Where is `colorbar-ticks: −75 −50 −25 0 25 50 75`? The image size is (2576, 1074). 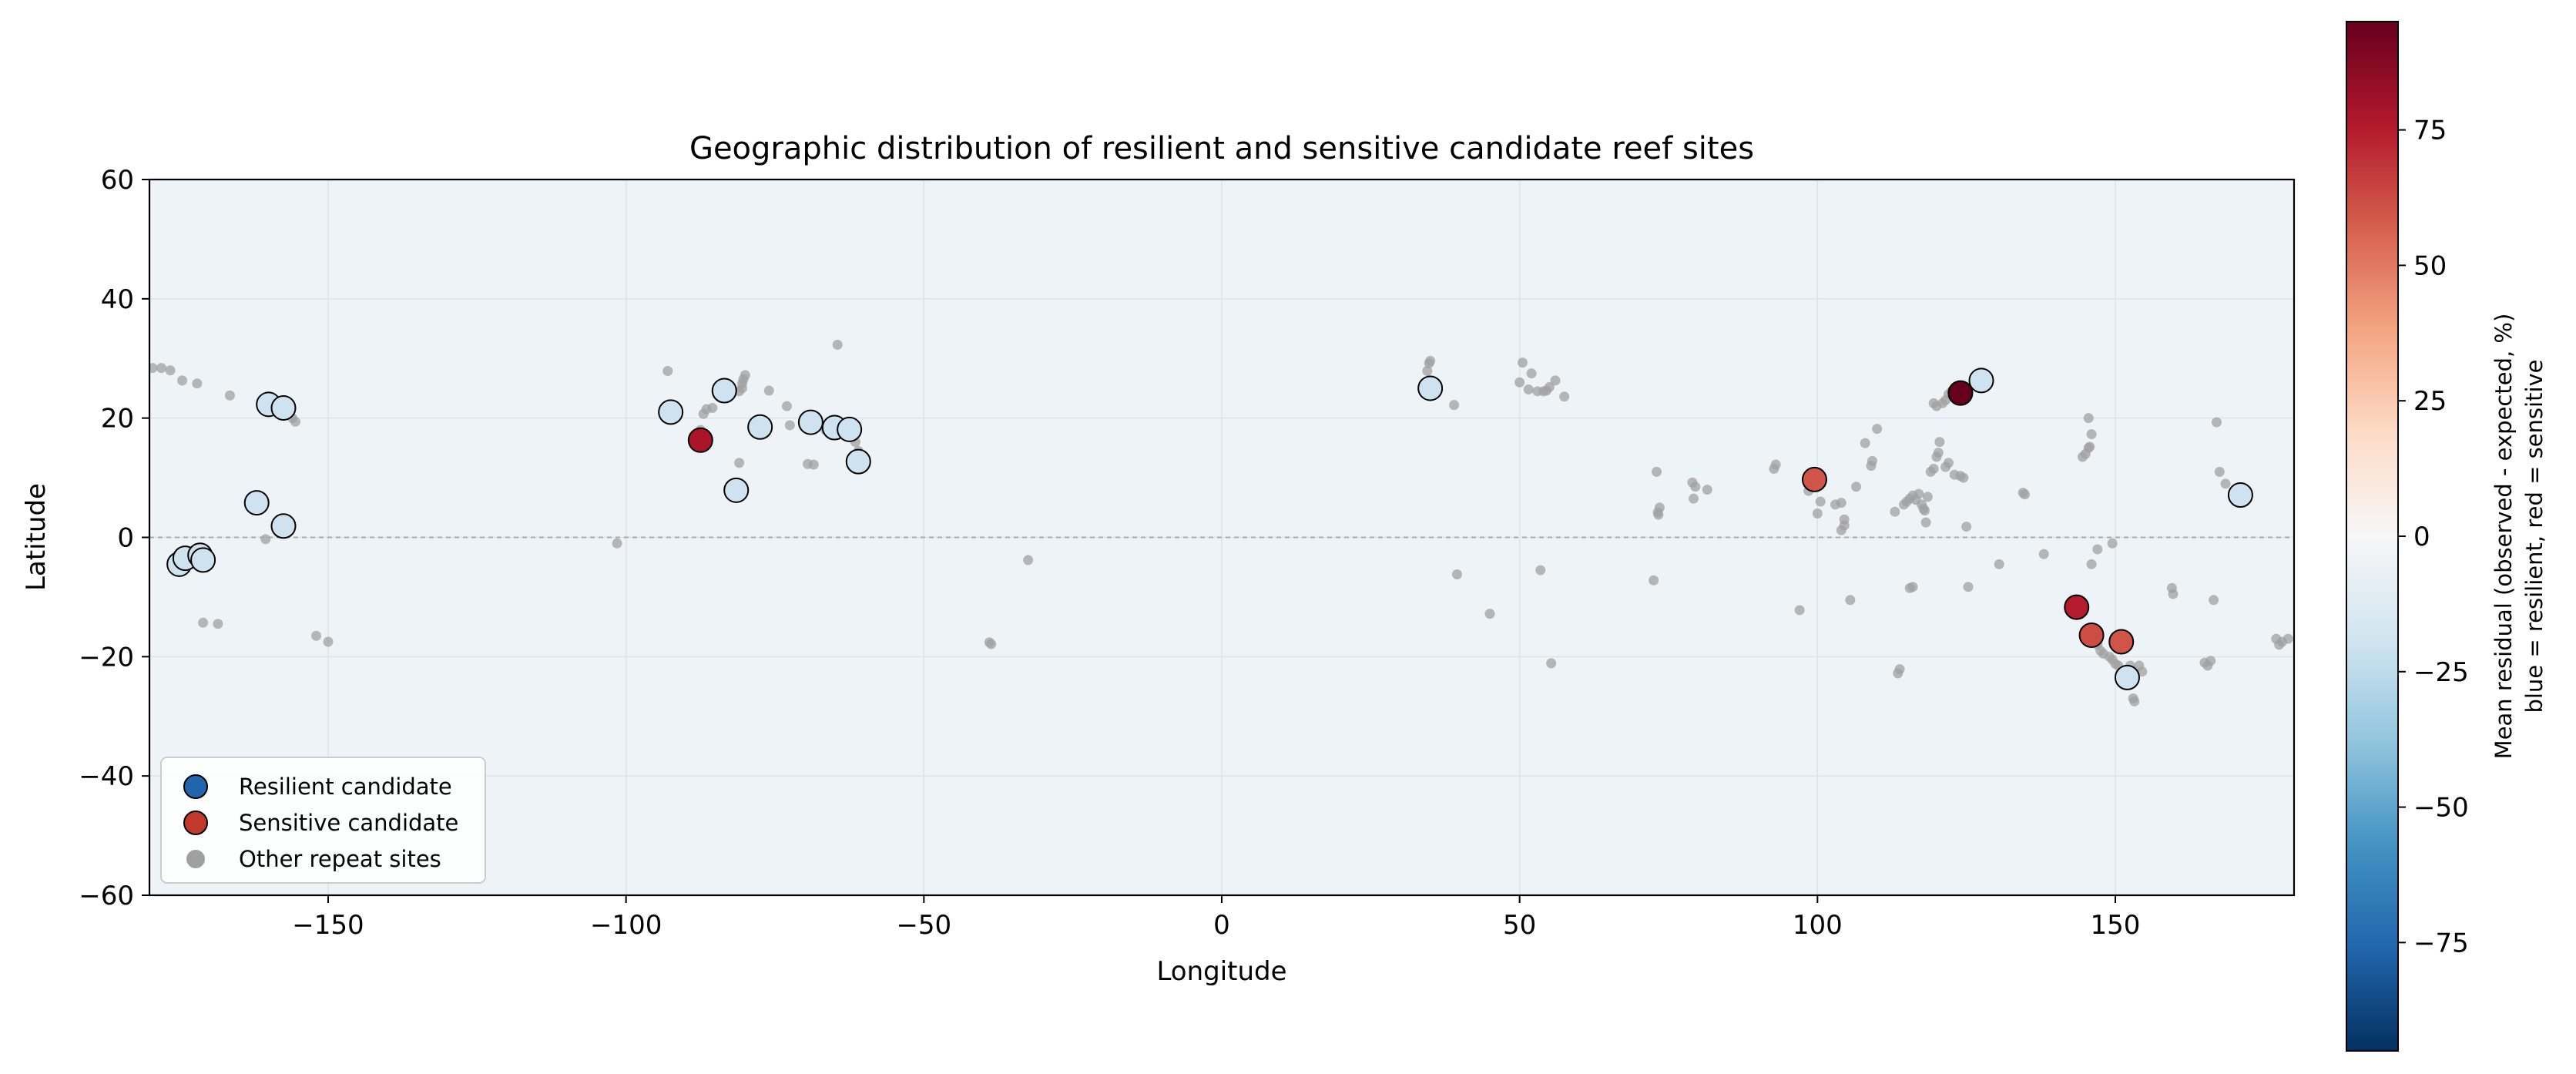
colorbar-ticks: −75 −50 −25 0 25 50 75 is located at coordinates (2433, 537).